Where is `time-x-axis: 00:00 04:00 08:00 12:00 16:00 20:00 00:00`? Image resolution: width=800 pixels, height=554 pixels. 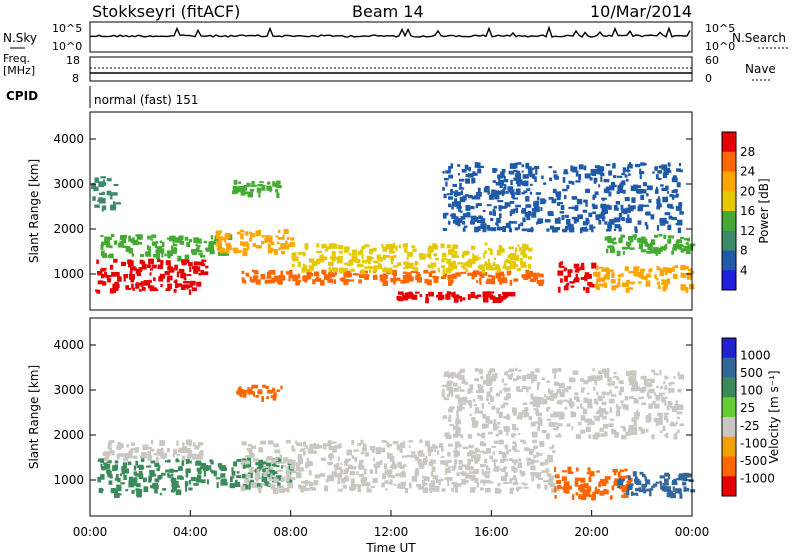
time-x-axis: 00:00 04:00 08:00 12:00 16:00 20:00 00:00 is located at coordinates (391, 524).